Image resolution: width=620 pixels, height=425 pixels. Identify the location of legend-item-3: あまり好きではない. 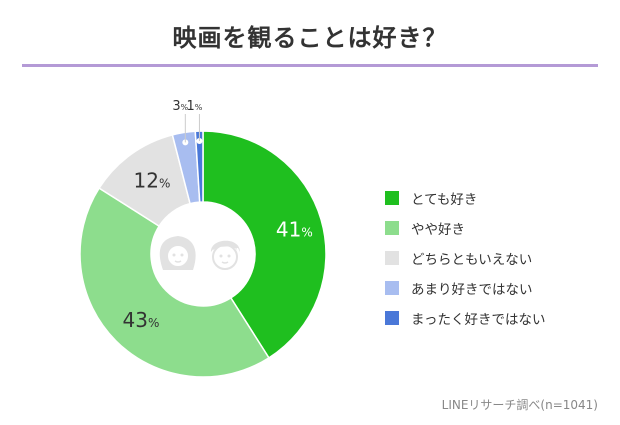
(465, 288).